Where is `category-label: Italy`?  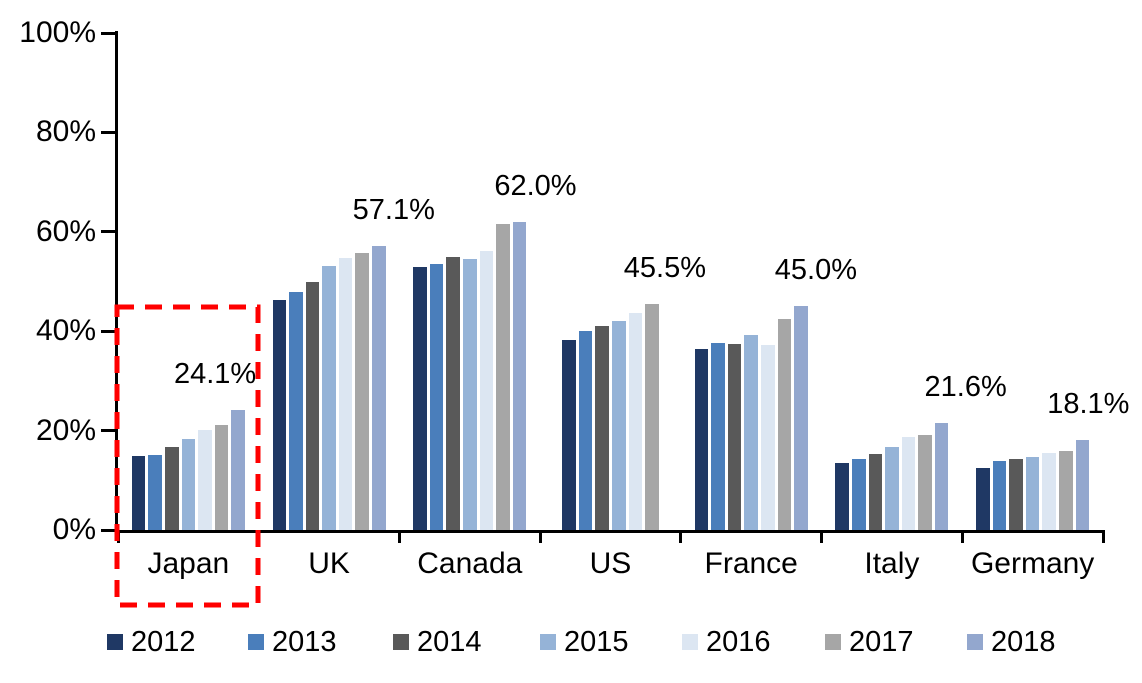 category-label: Italy is located at coordinates (892, 563).